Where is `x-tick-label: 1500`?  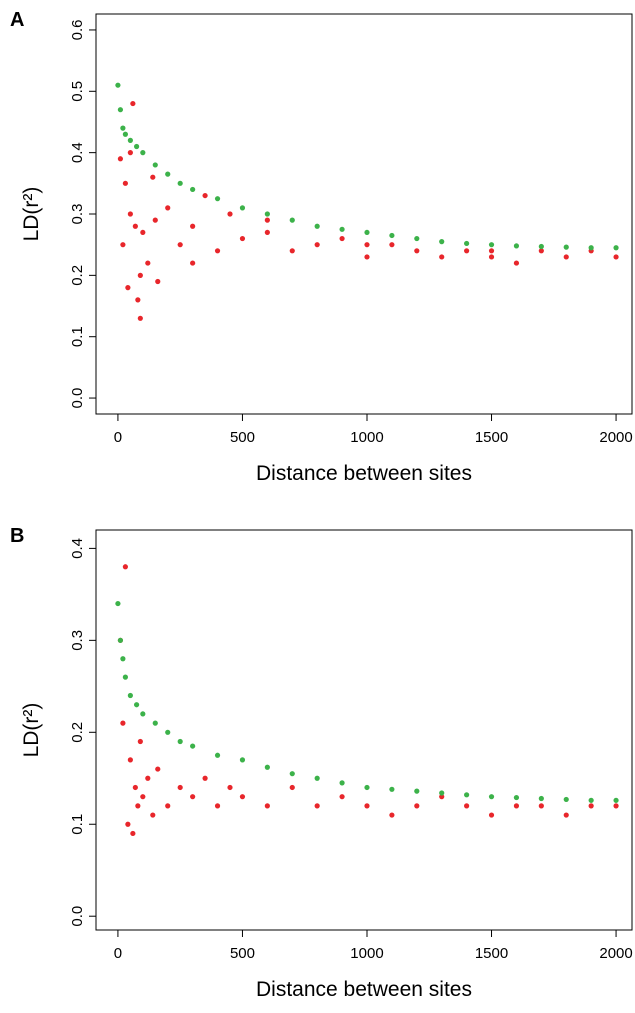
x-tick-label: 1500 is located at coordinates (491, 437).